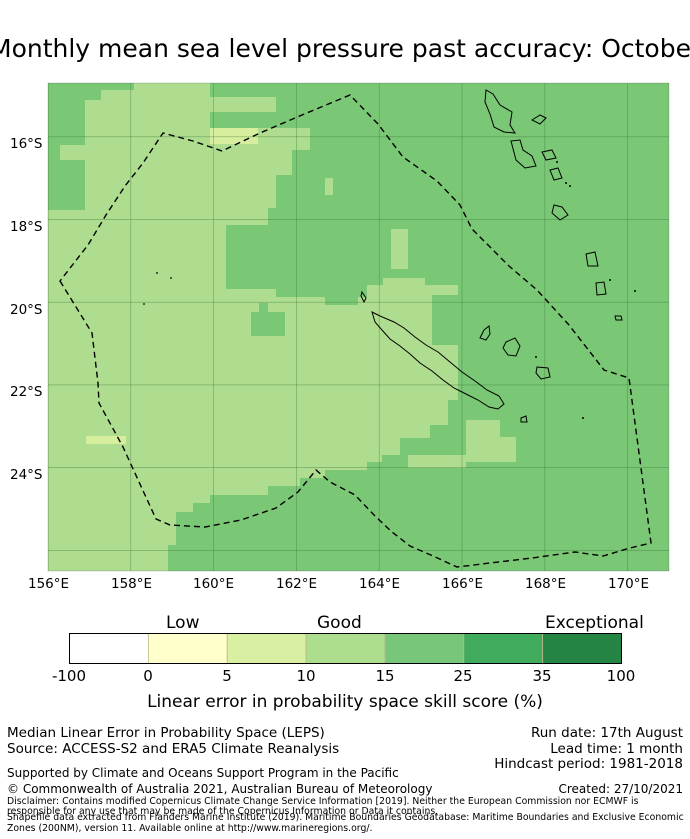  Describe the element at coordinates (26, 475) in the screenshot. I see `lat-label: 24°S` at that location.